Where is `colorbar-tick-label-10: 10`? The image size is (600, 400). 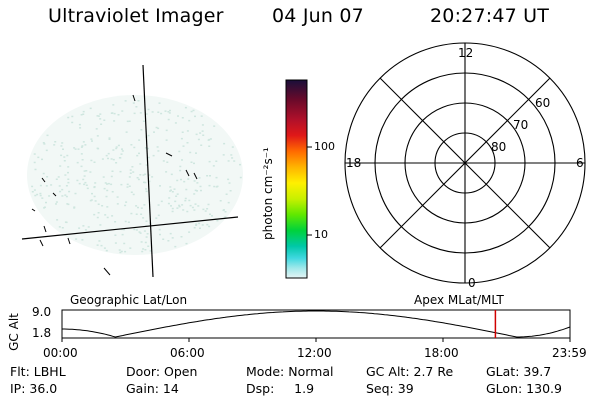
colorbar-tick-label-10: 10 is located at coordinates (321, 234).